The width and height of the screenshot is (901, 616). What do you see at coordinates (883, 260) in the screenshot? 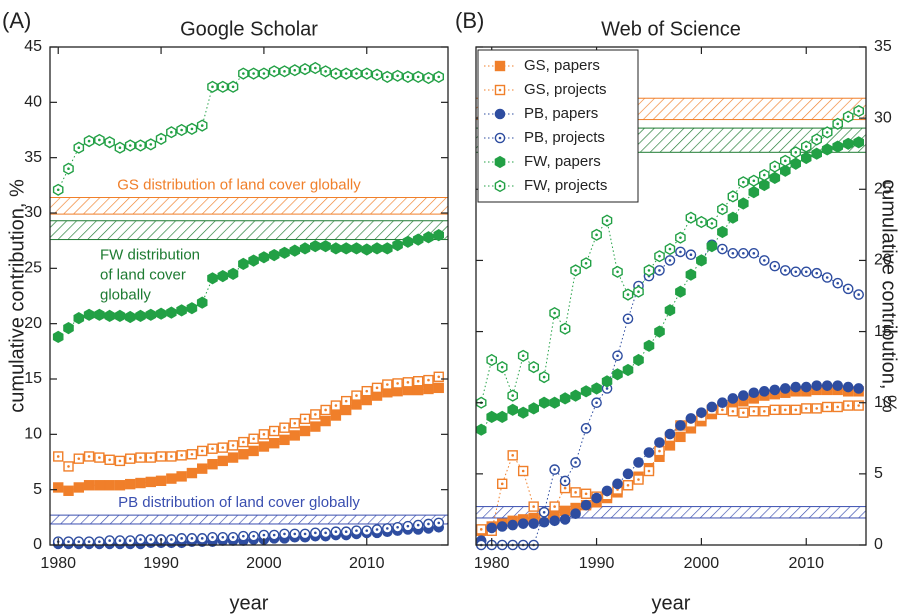
I see `y-tick-label: 20` at bounding box center [883, 260].